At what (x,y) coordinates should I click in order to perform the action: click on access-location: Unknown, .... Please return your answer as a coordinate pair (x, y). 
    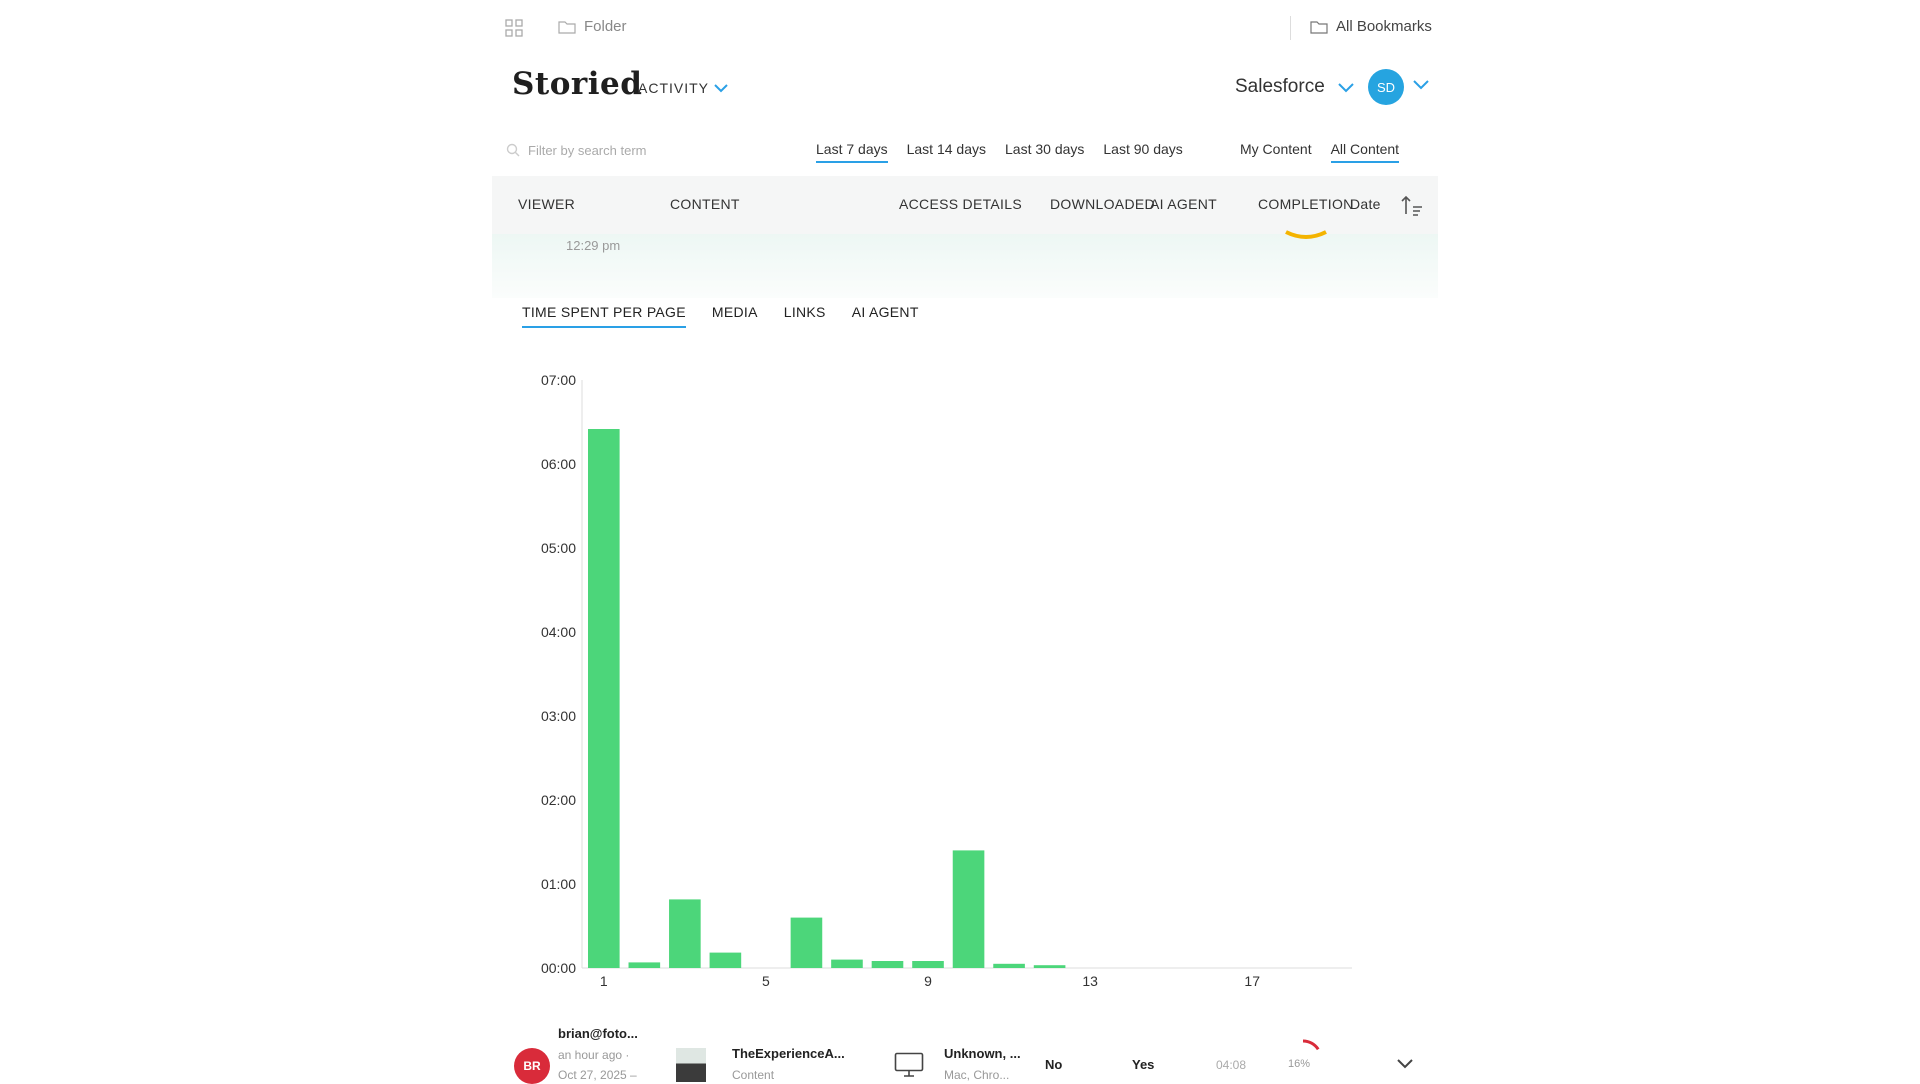
    Looking at the image, I should click on (982, 1053).